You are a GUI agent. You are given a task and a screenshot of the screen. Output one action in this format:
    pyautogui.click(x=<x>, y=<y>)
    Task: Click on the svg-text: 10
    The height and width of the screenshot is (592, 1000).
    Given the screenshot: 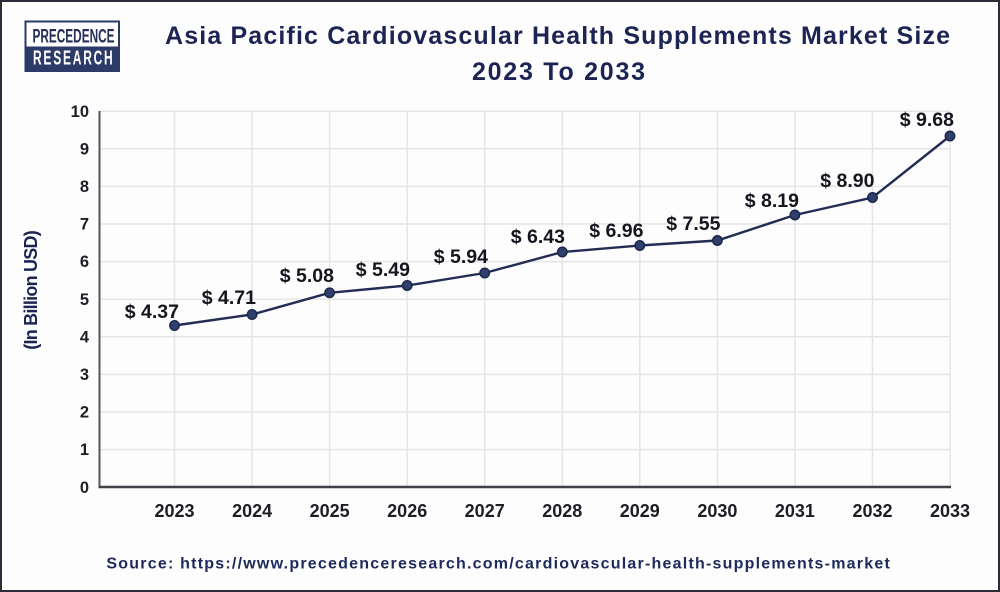 What is the action you would take?
    pyautogui.click(x=80, y=112)
    